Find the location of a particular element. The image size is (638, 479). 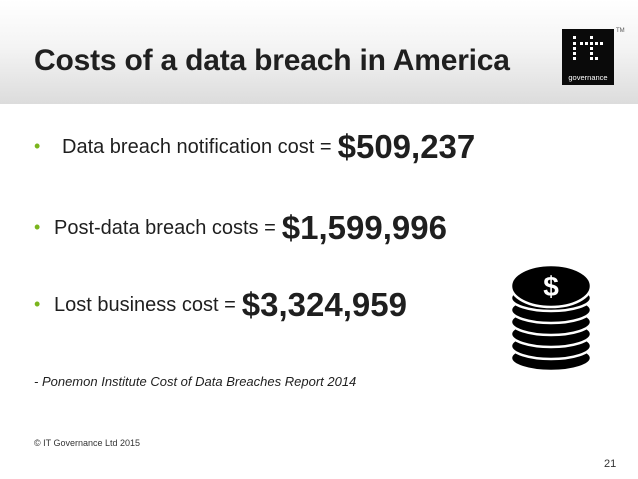

bullet-label: Lost business cost = is located at coordinates (145, 304).